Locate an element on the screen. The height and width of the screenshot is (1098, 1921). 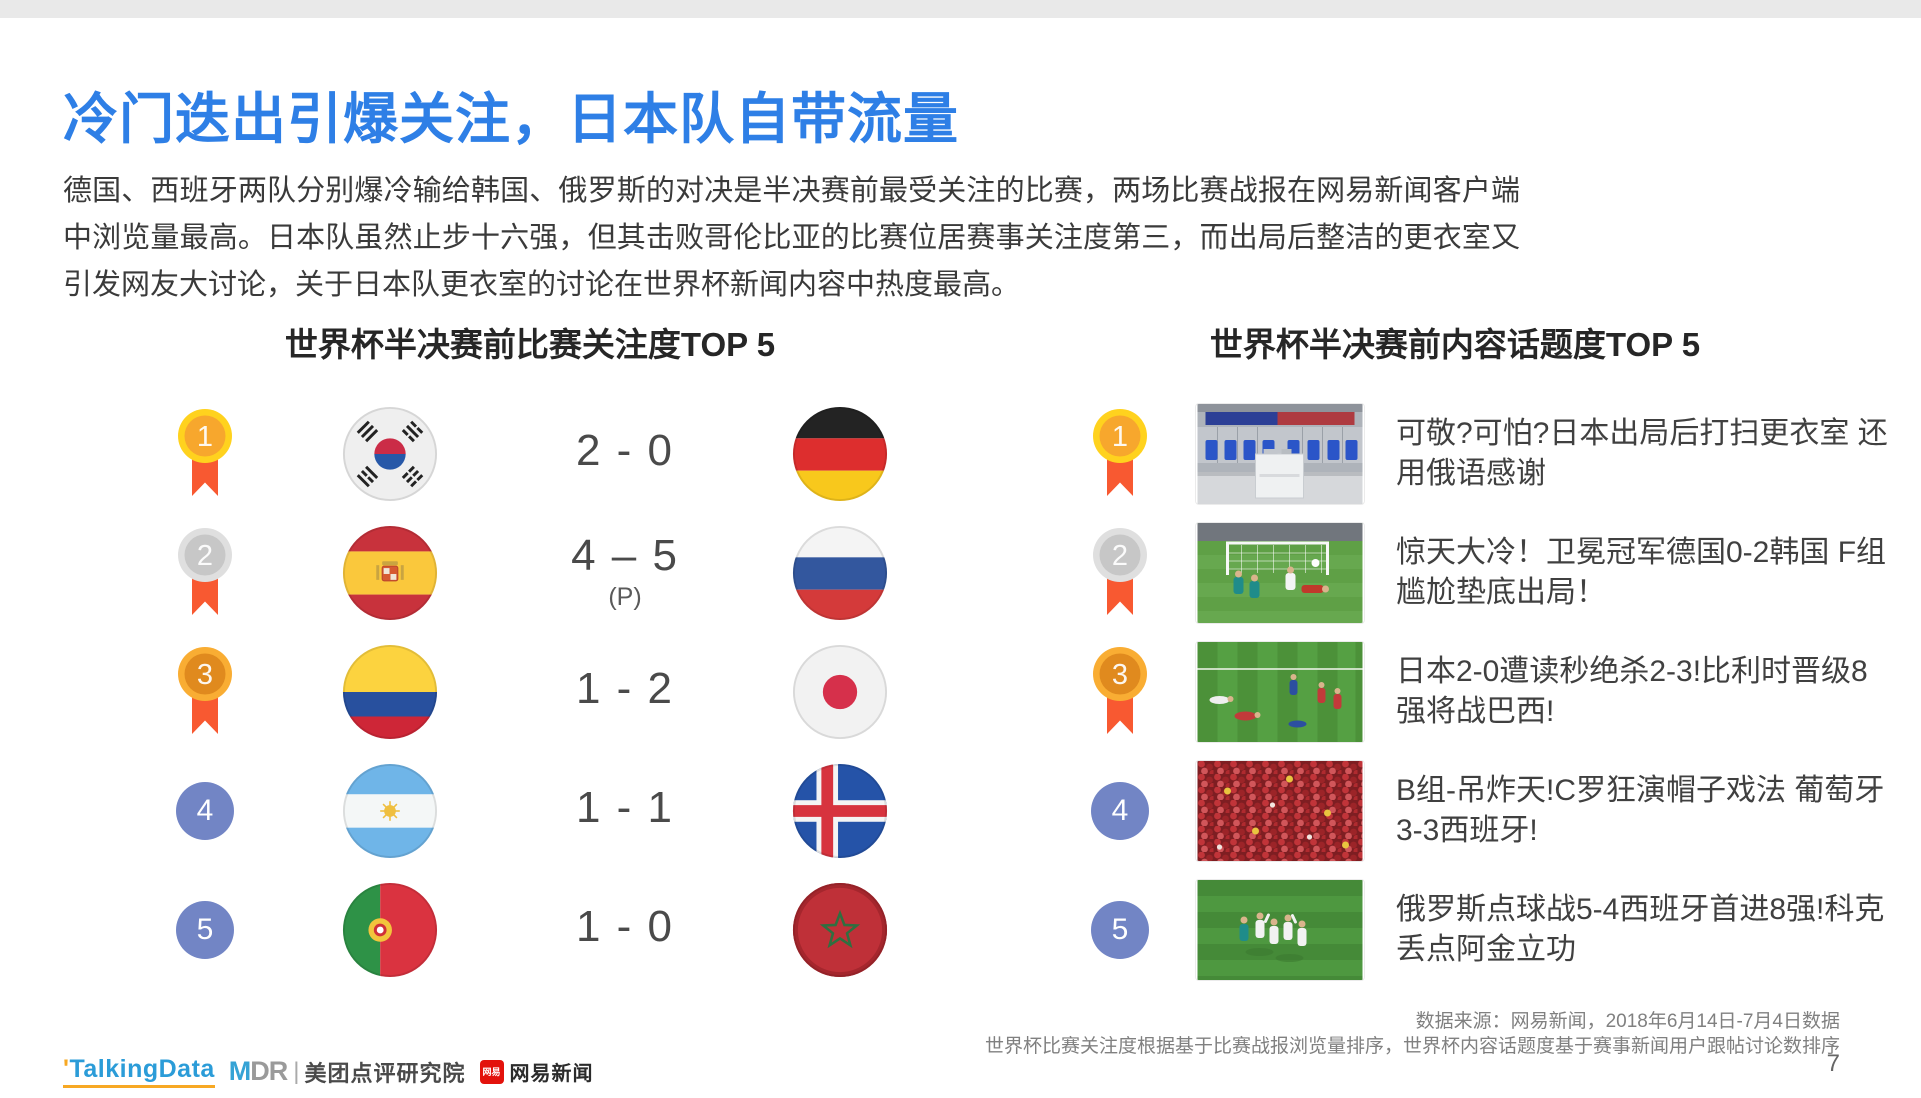
page-title: 冷门迭出引爆关注，日本队自带流量 is located at coordinates (511, 119).